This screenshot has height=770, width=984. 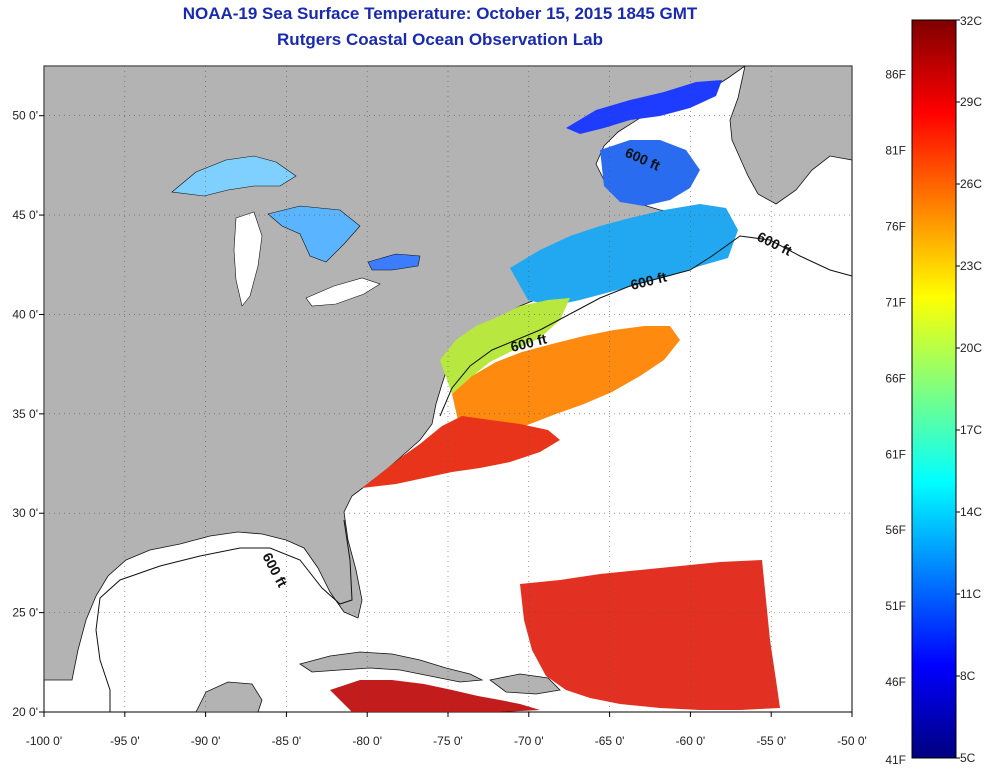 What do you see at coordinates (968, 676) in the screenshot?
I see `colorbar-c-label: 8C` at bounding box center [968, 676].